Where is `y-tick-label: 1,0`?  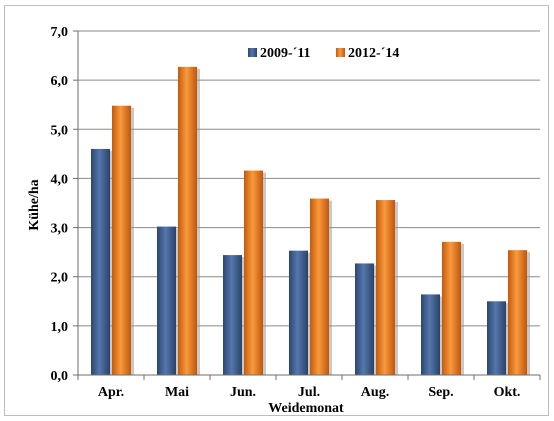
y-tick-label: 1,0 is located at coordinates (60, 327).